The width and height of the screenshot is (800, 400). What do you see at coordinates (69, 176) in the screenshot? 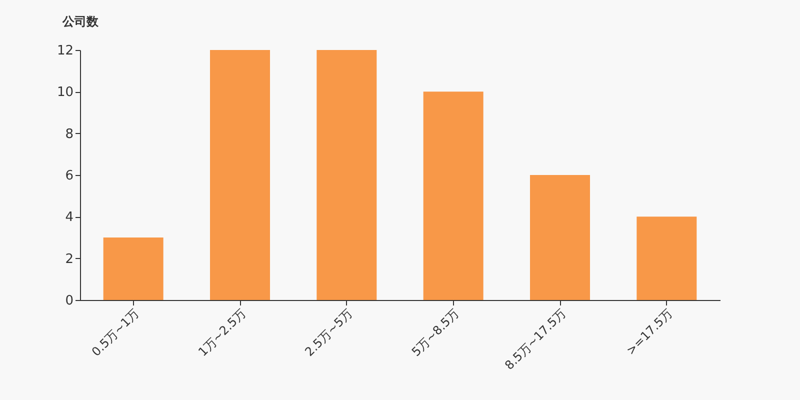
I see `y-tick-label: 6` at bounding box center [69, 176].